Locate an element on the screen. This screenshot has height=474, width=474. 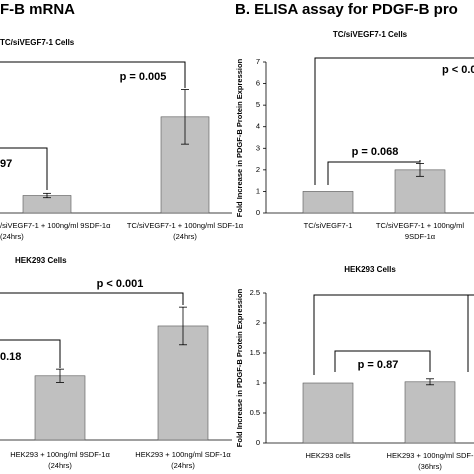
x-tick-label: 9SDF-1α is located at coordinates (420, 236).